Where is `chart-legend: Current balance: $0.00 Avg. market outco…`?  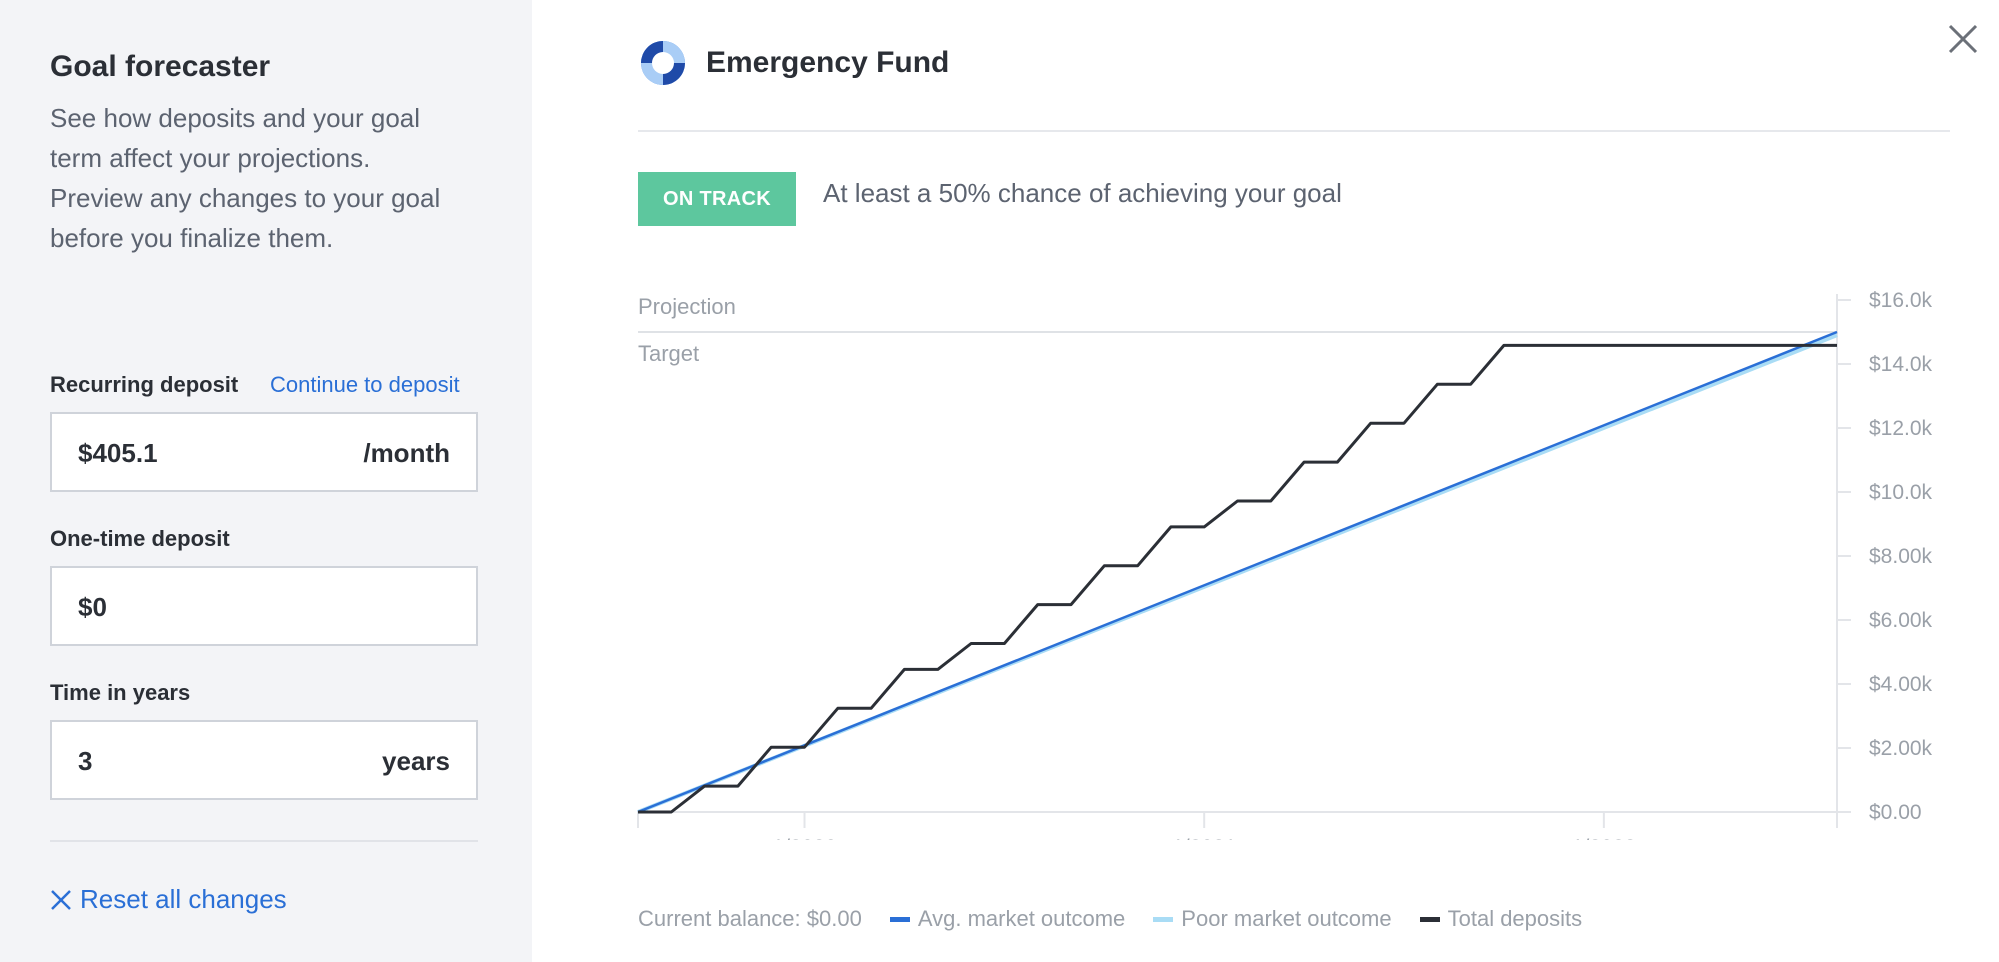
chart-legend: Current balance: $0.00 Avg. market outco… is located at coordinates (1110, 919).